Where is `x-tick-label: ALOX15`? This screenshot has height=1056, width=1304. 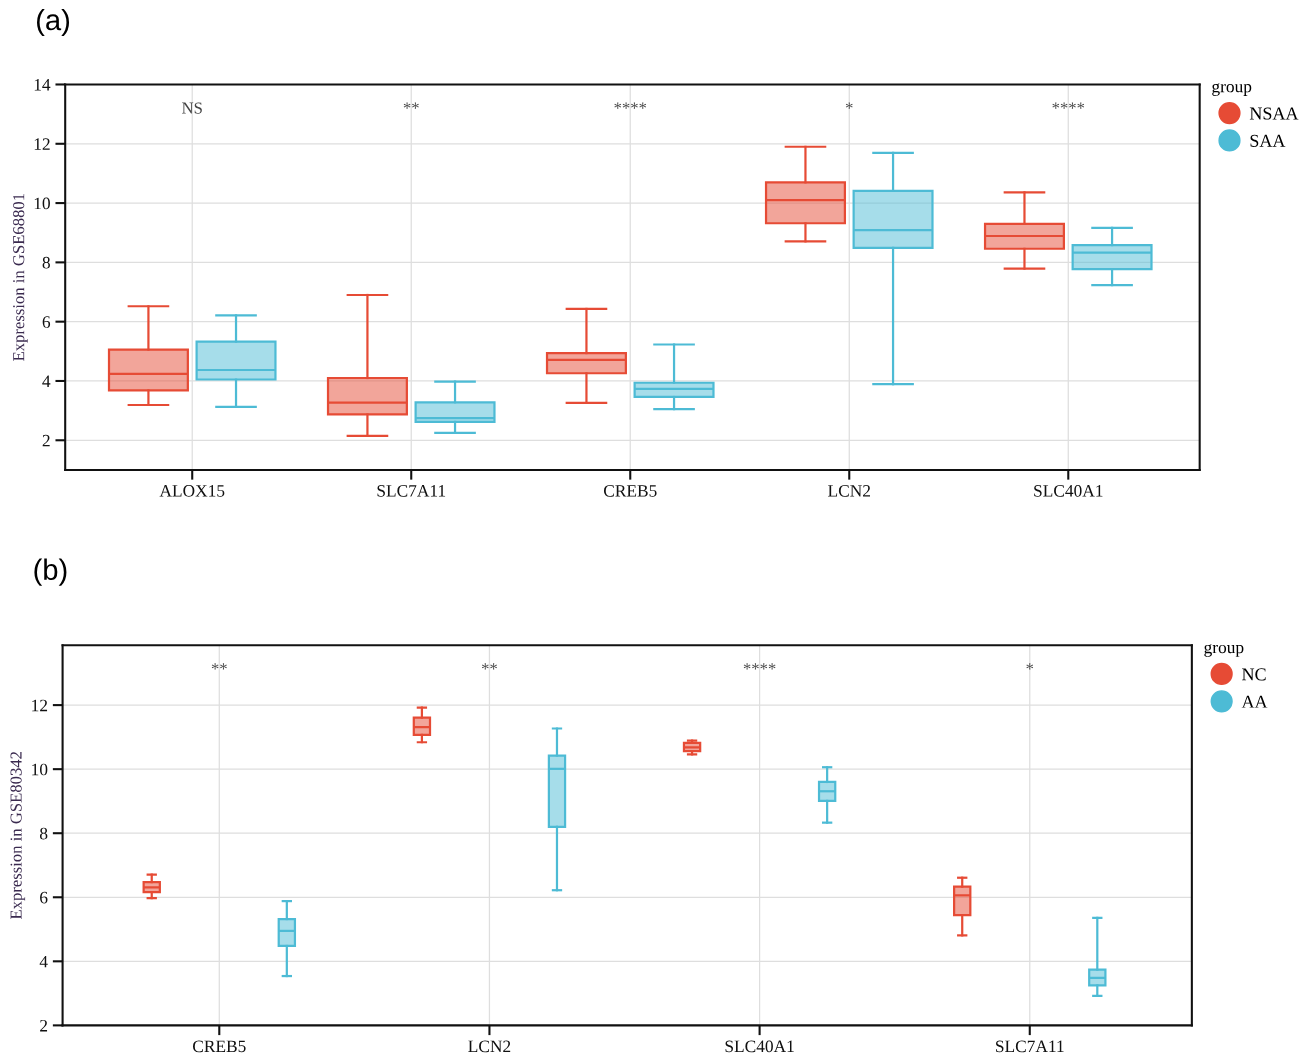 x-tick-label: ALOX15 is located at coordinates (192, 491).